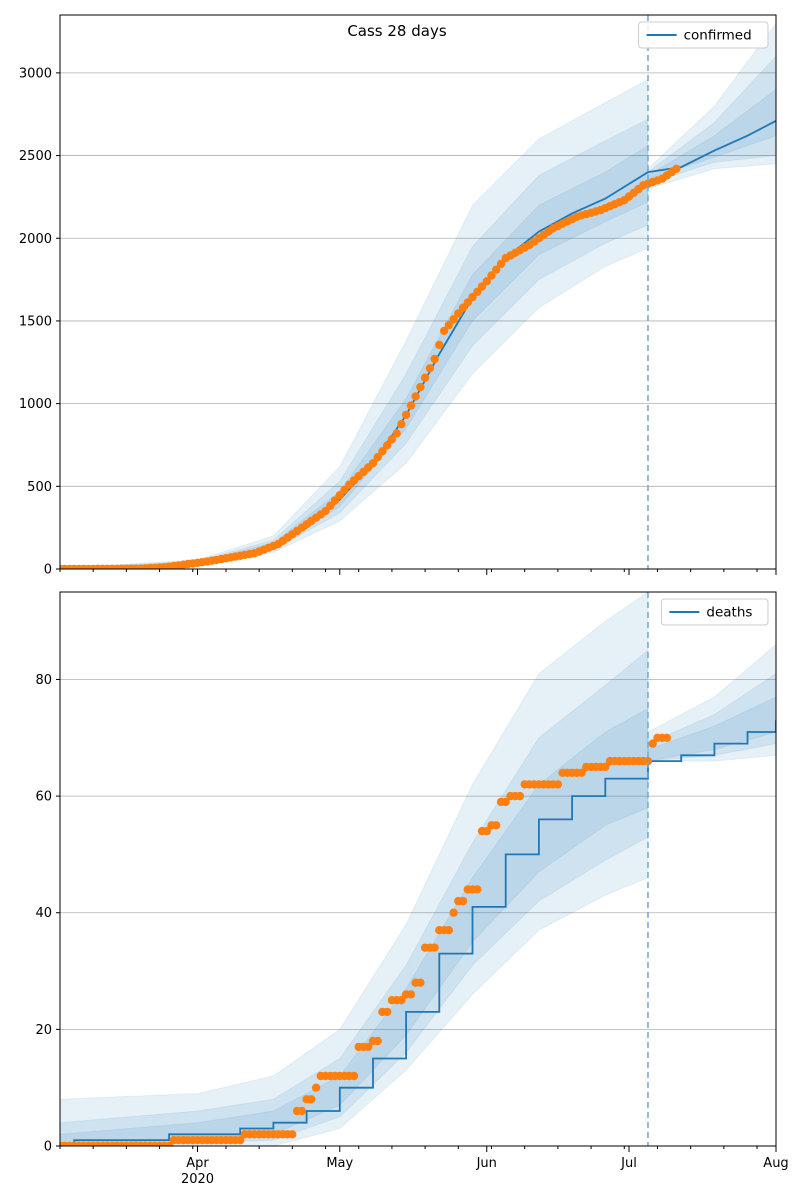  What do you see at coordinates (43, 680) in the screenshot?
I see `y-tick-label: 80` at bounding box center [43, 680].